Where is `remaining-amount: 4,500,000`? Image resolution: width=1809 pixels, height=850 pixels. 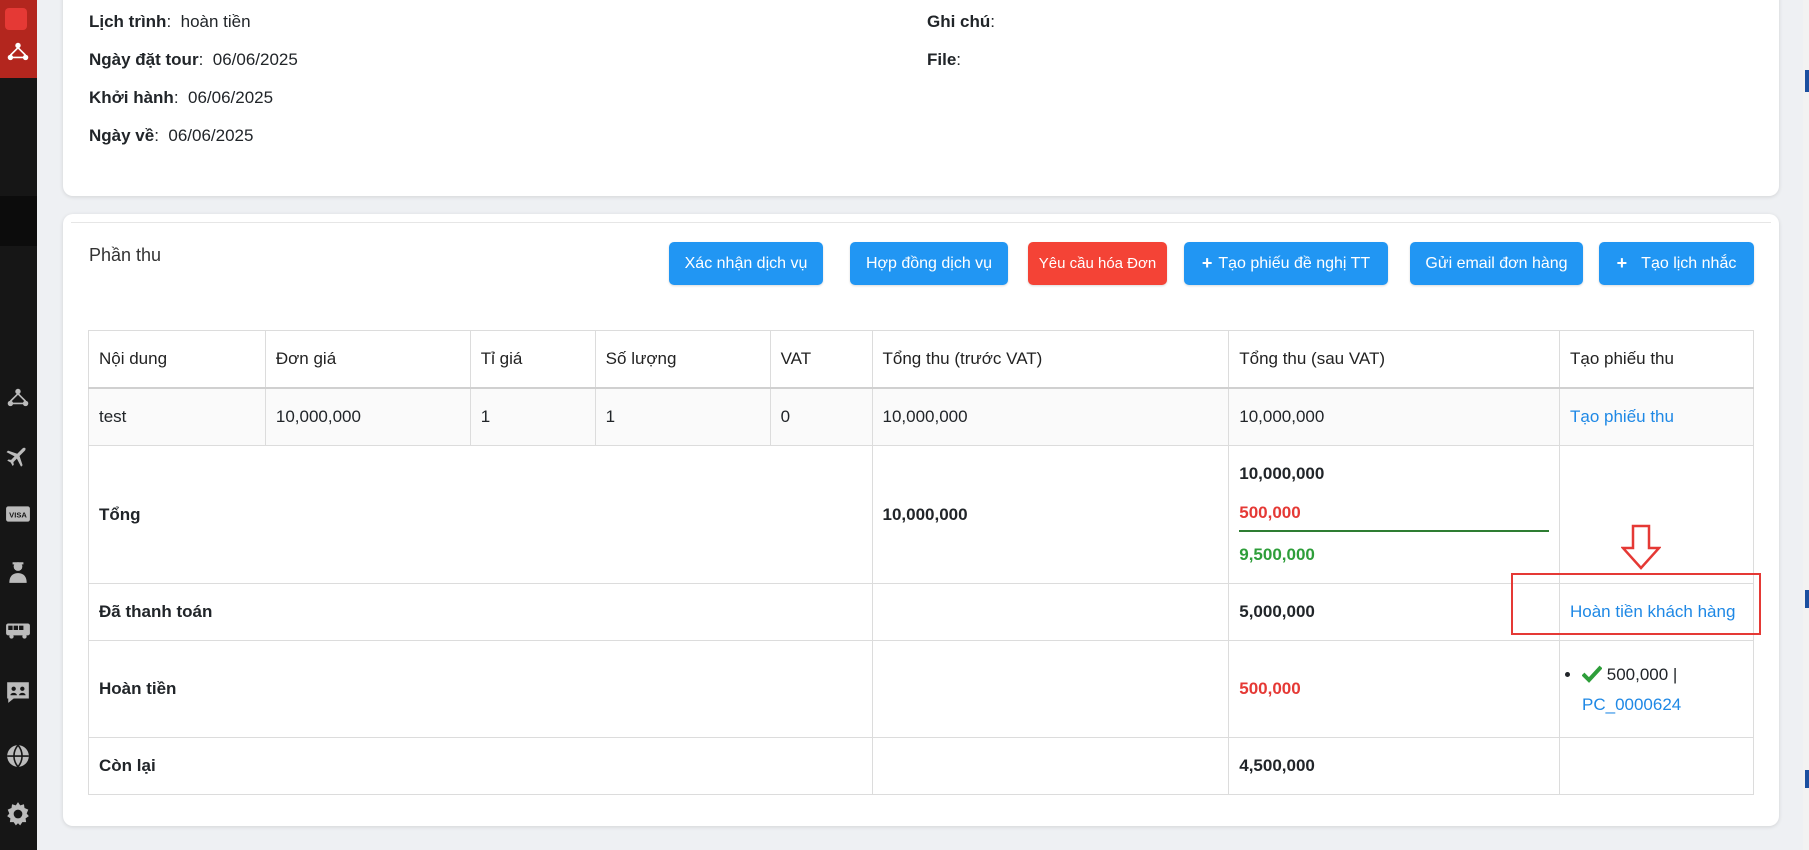
remaining-amount: 4,500,000 is located at coordinates (1394, 766).